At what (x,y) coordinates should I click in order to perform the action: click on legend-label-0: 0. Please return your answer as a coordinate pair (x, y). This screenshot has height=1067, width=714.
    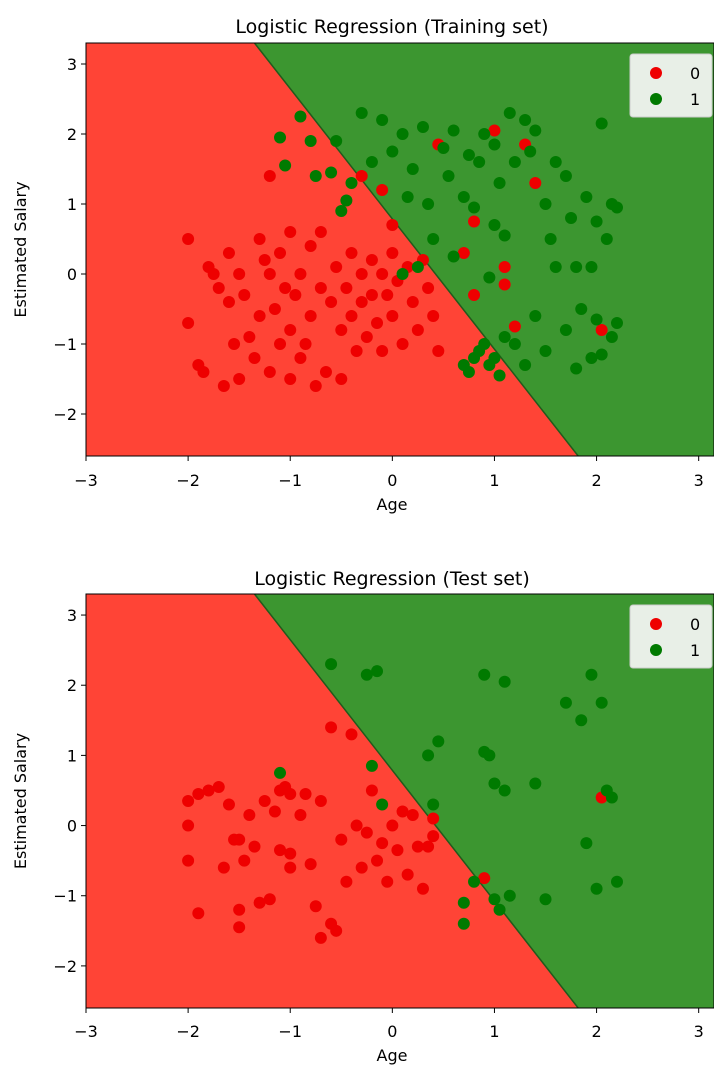
    Looking at the image, I should click on (695, 624).